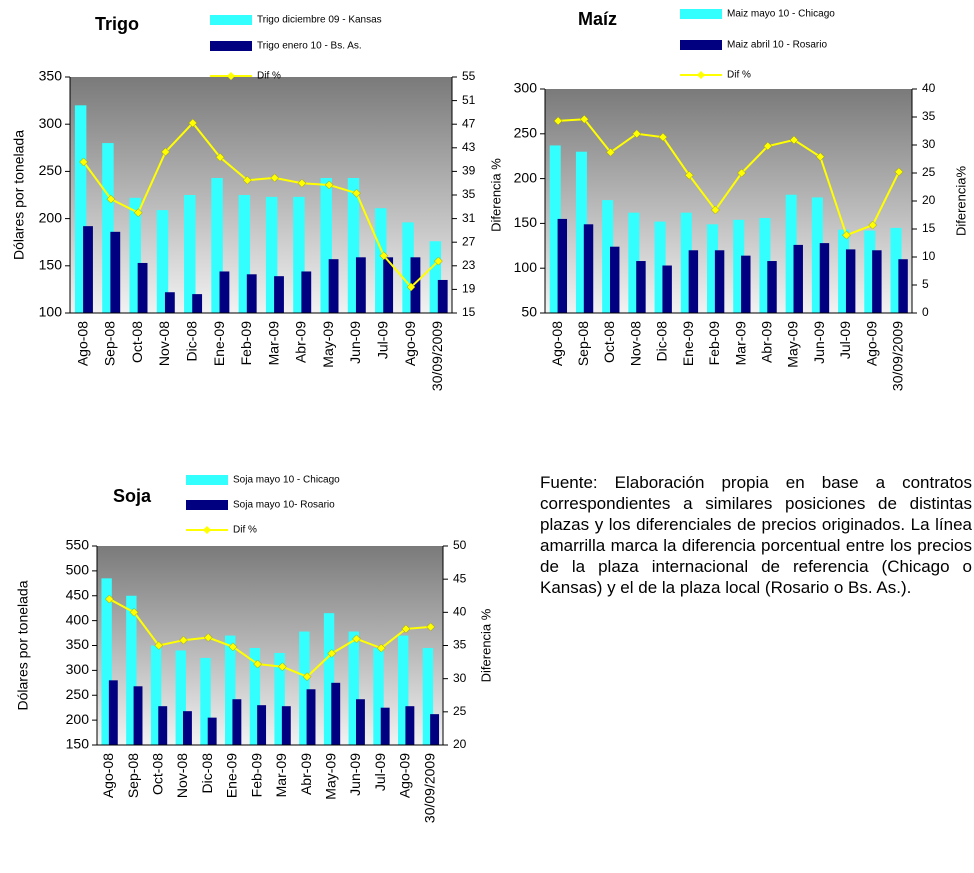  Describe the element at coordinates (269, 76) in the screenshot. I see `legend-label: Dif %` at that location.